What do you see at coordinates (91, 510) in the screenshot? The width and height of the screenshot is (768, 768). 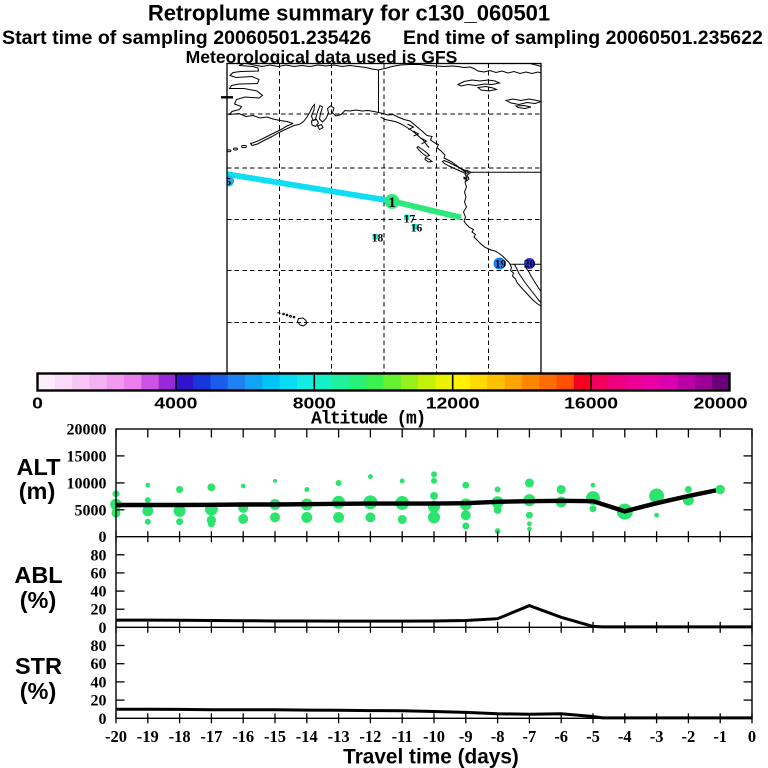 I see `svg-text: 5000` at bounding box center [91, 510].